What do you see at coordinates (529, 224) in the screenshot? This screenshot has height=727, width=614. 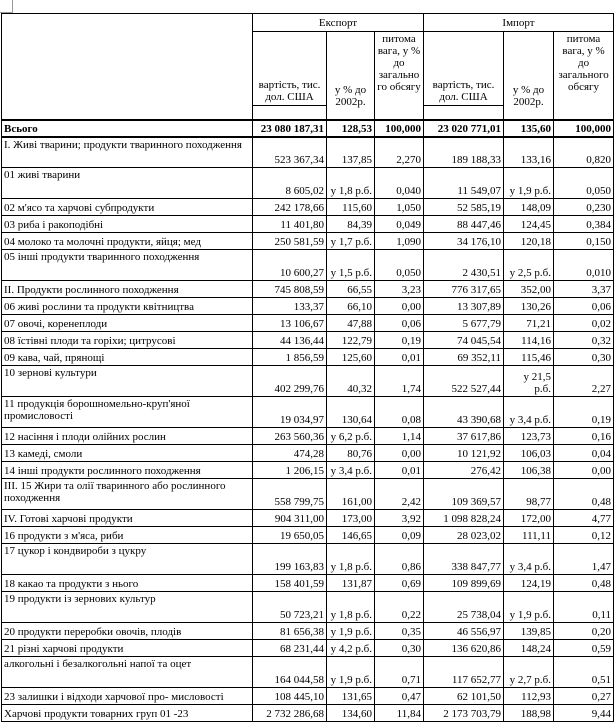 I see `import-pct-cell: 124,45` at bounding box center [529, 224].